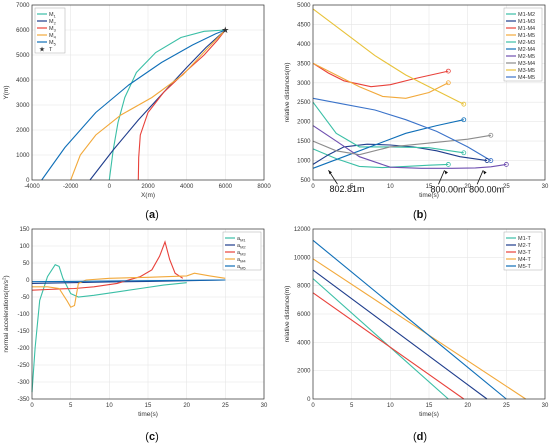 This screenshot has width=550, height=445. What do you see at coordinates (304, 315) in the screenshot?
I see `y-tick-label: 6000` at bounding box center [304, 315].